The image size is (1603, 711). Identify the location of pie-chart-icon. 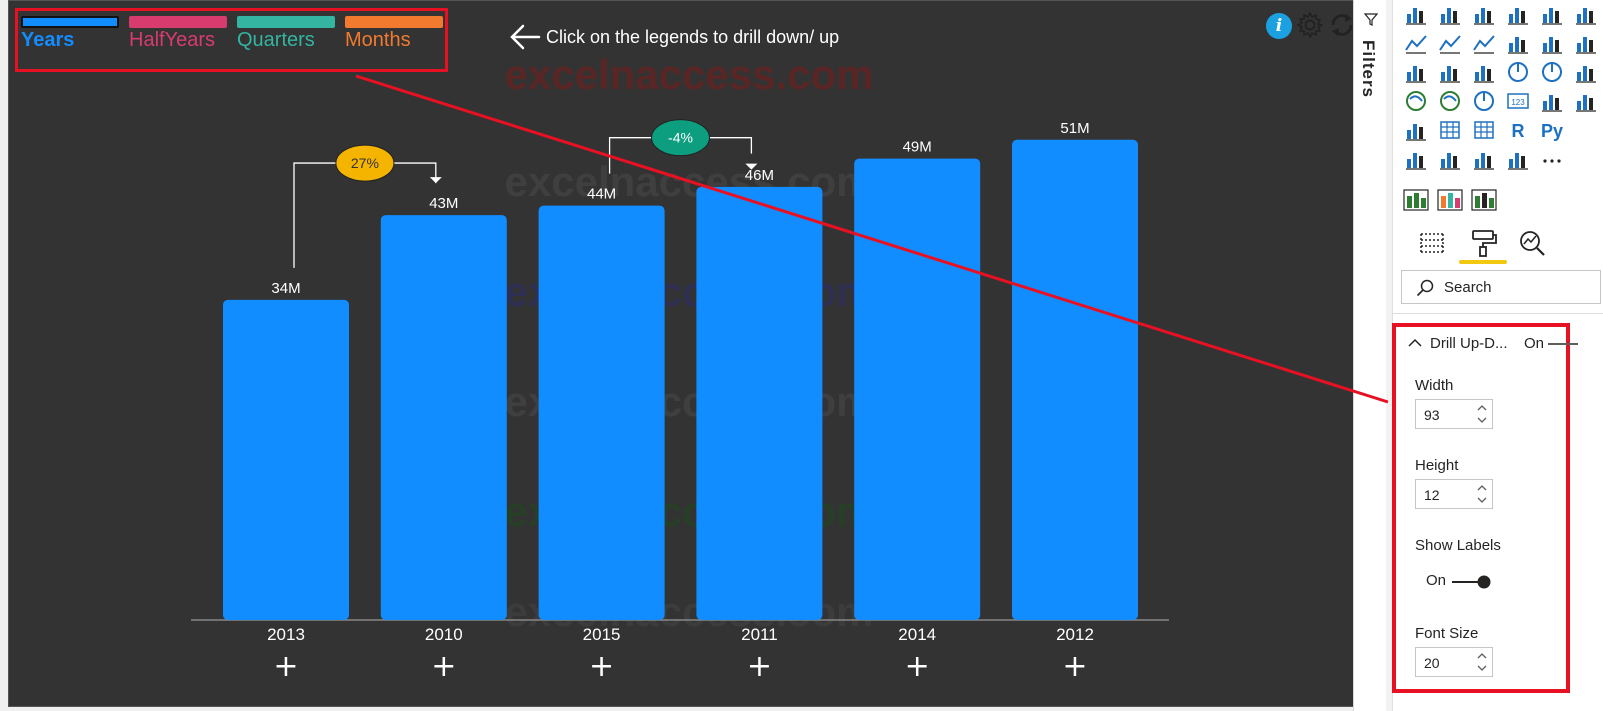
(1518, 72).